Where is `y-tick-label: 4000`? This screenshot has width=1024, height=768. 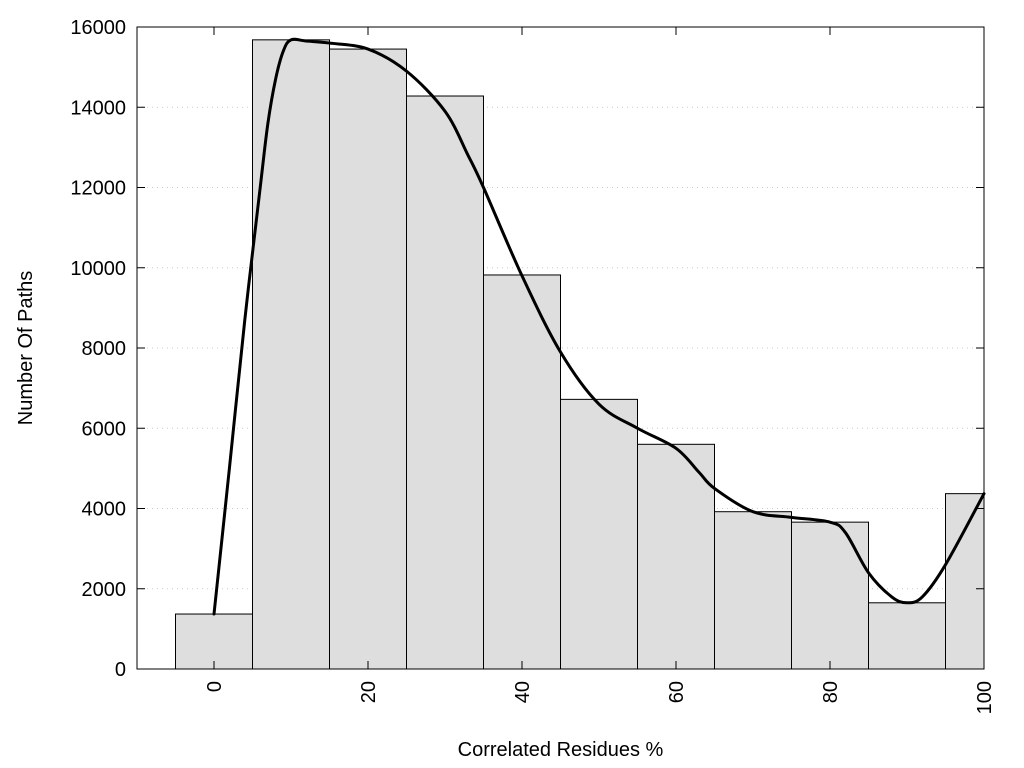
y-tick-label: 4000 is located at coordinates (104, 510).